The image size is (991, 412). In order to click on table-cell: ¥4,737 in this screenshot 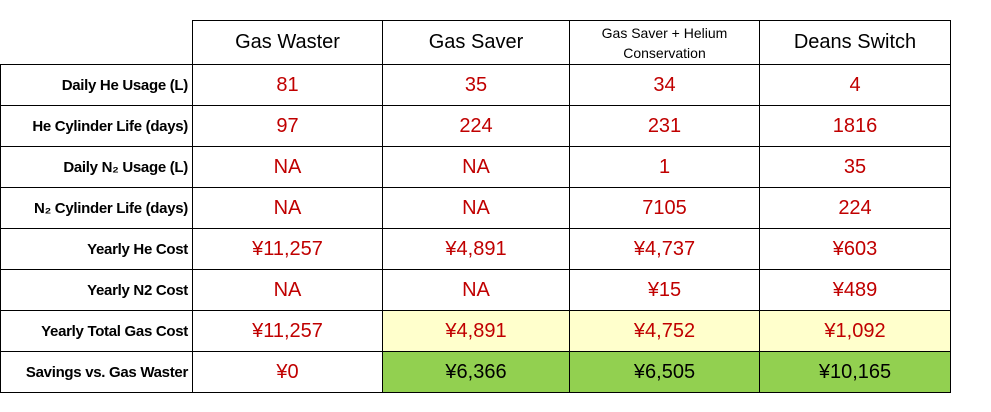, I will do `click(664, 249)`.